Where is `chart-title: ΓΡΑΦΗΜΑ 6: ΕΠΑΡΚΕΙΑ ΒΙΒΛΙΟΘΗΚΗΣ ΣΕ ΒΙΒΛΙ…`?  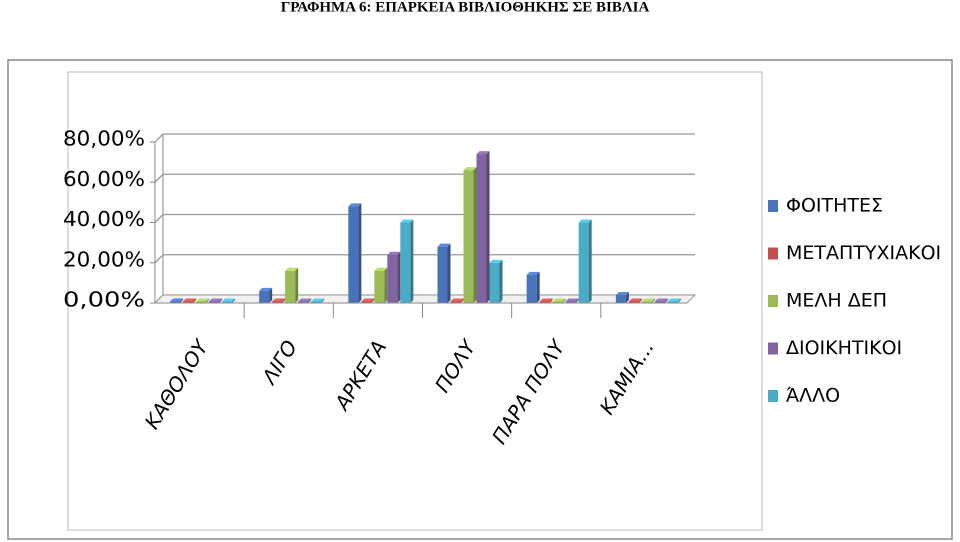 chart-title: ΓΡΑΦΗΜΑ 6: ΕΠΑΡΚΕΙΑ ΒΙΒΛΙΟΘΗΚΗΣ ΣΕ ΒΙΒΛΙ… is located at coordinates (465, 7).